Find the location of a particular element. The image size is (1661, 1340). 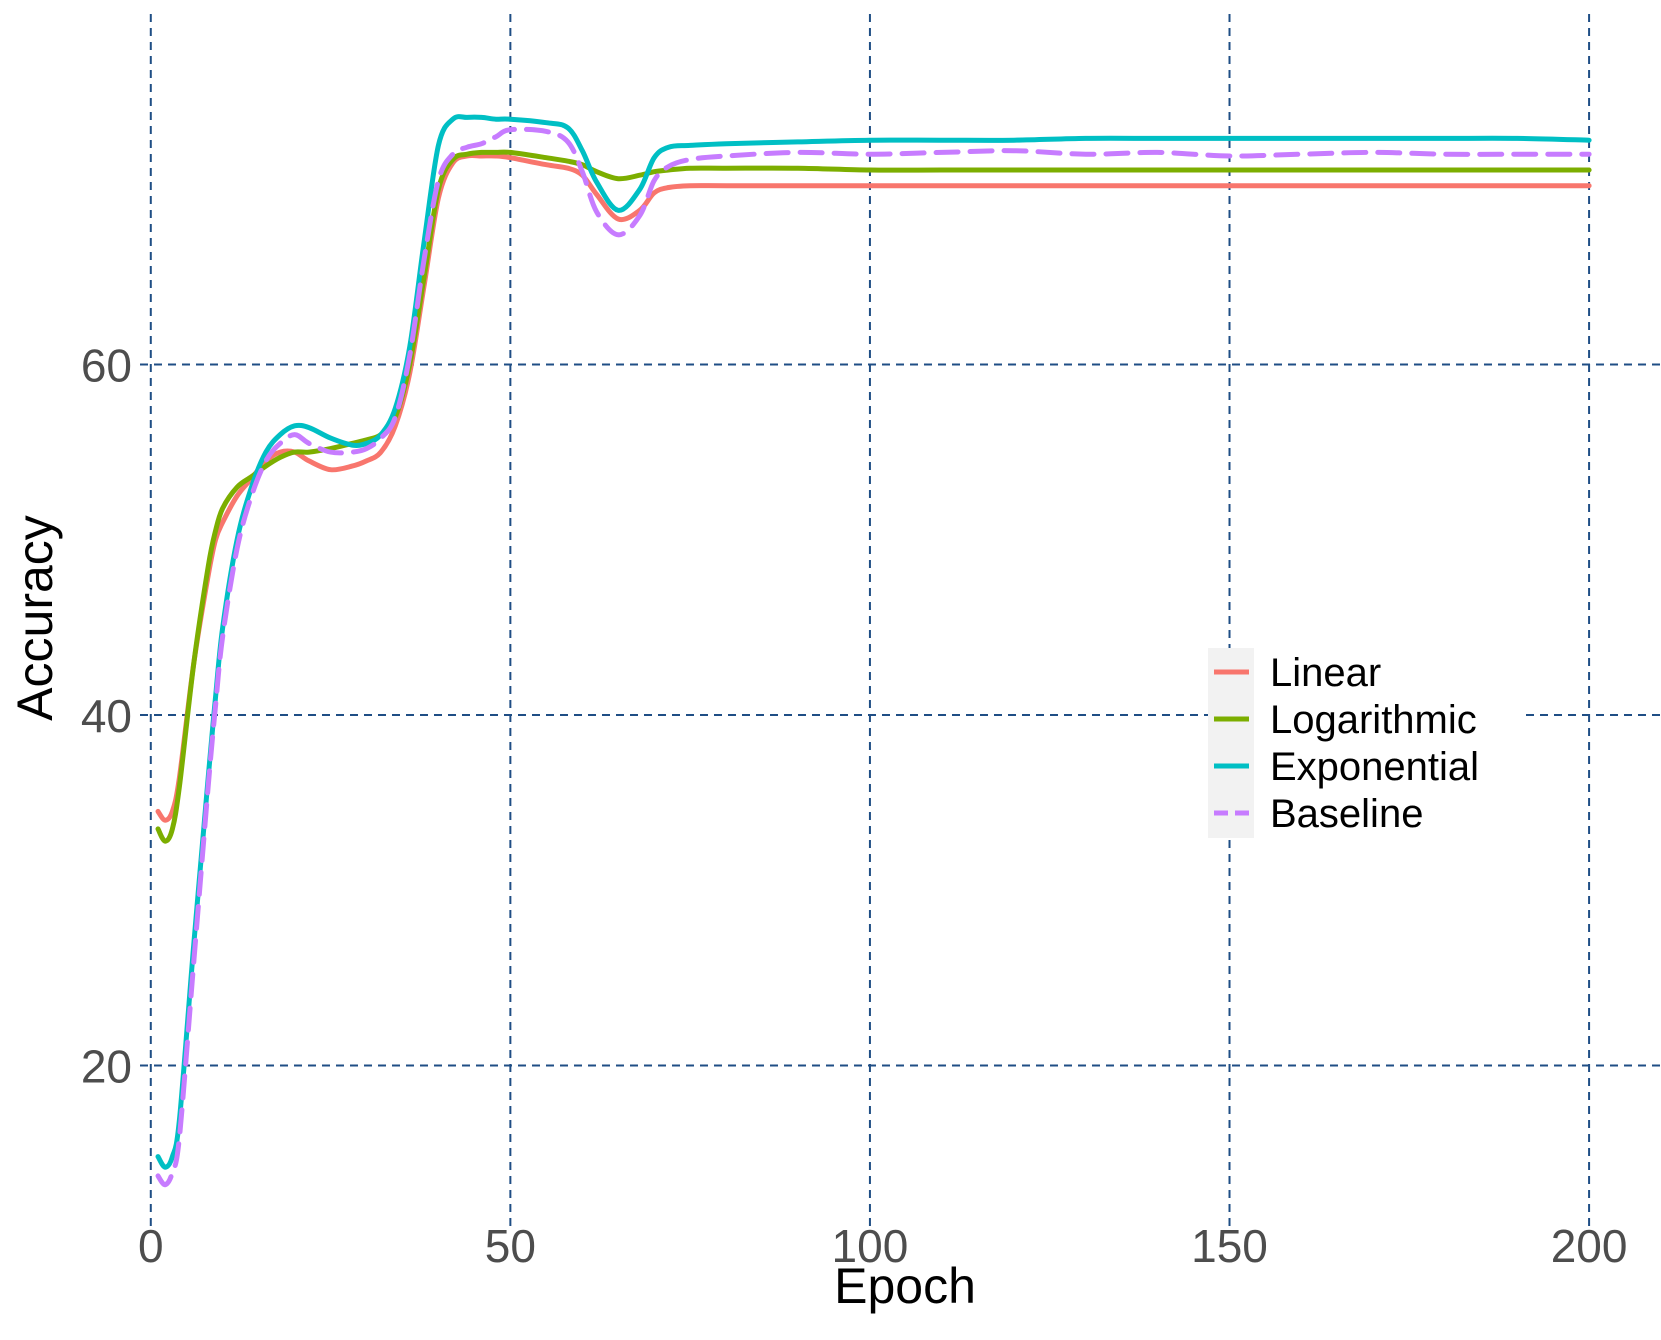

legend-label-logarithmic: Logarithmic is located at coordinates (1373, 720).